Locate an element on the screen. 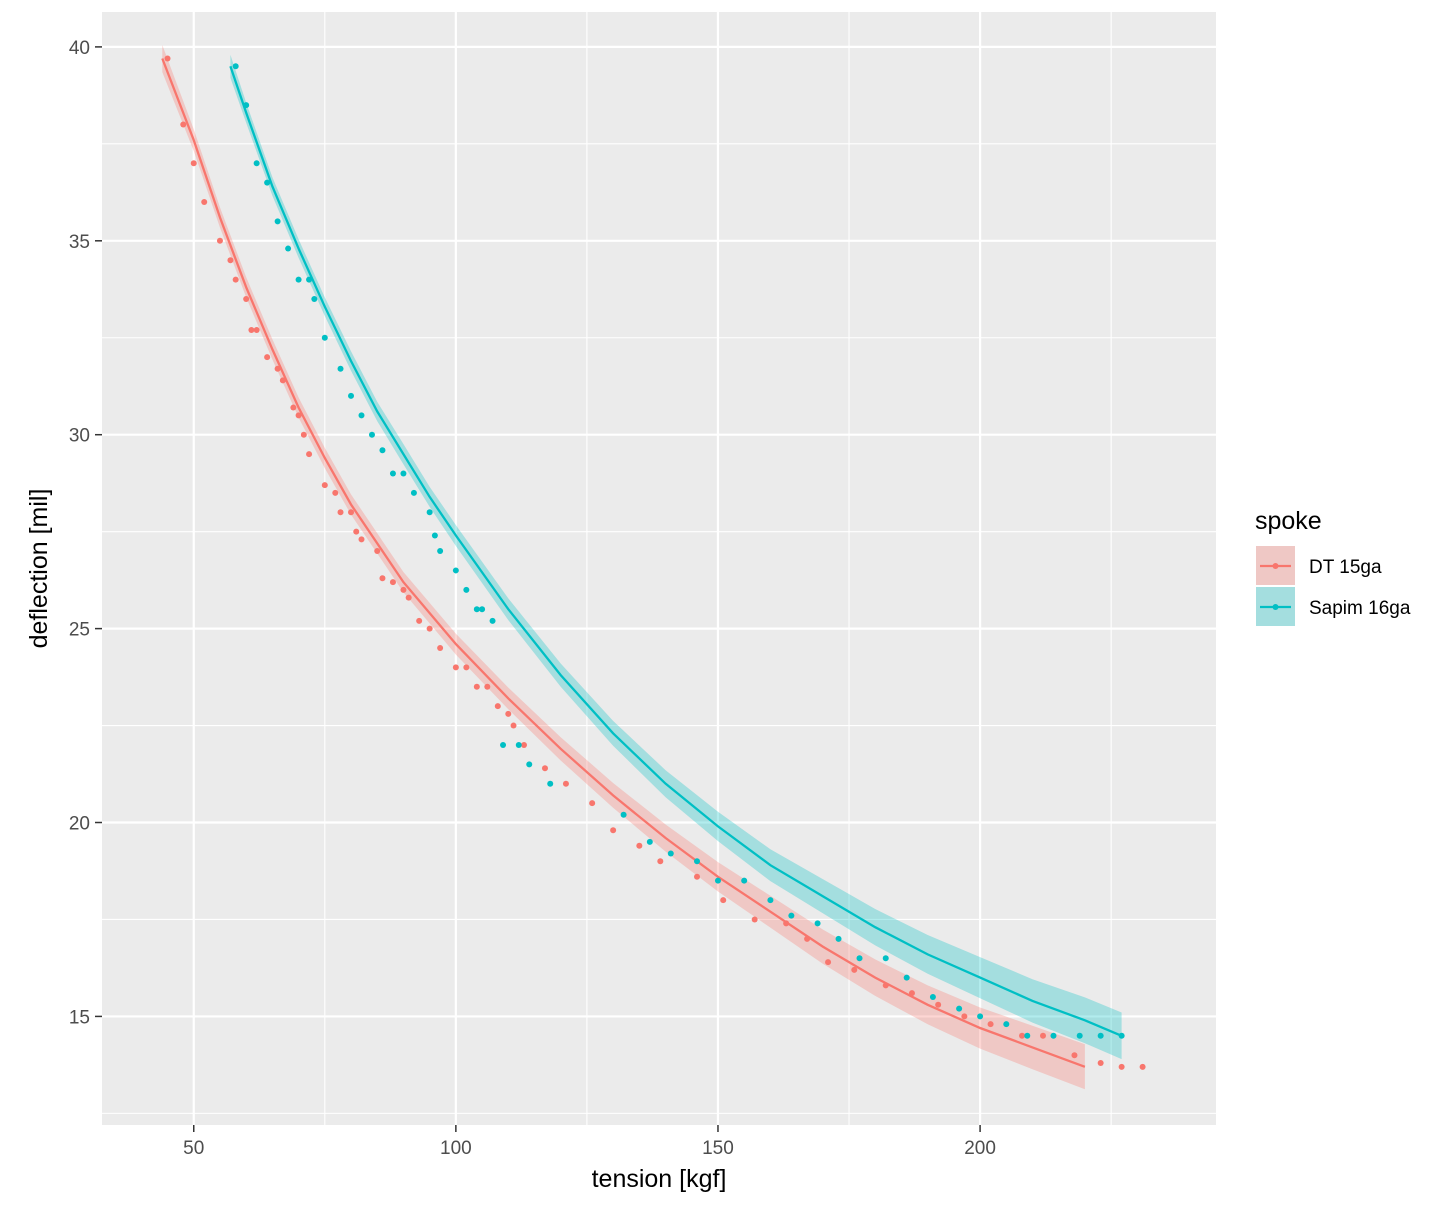 The height and width of the screenshot is (1208, 1456). legend: spoke DT 15ga Sapim 16ga is located at coordinates (1333, 566).